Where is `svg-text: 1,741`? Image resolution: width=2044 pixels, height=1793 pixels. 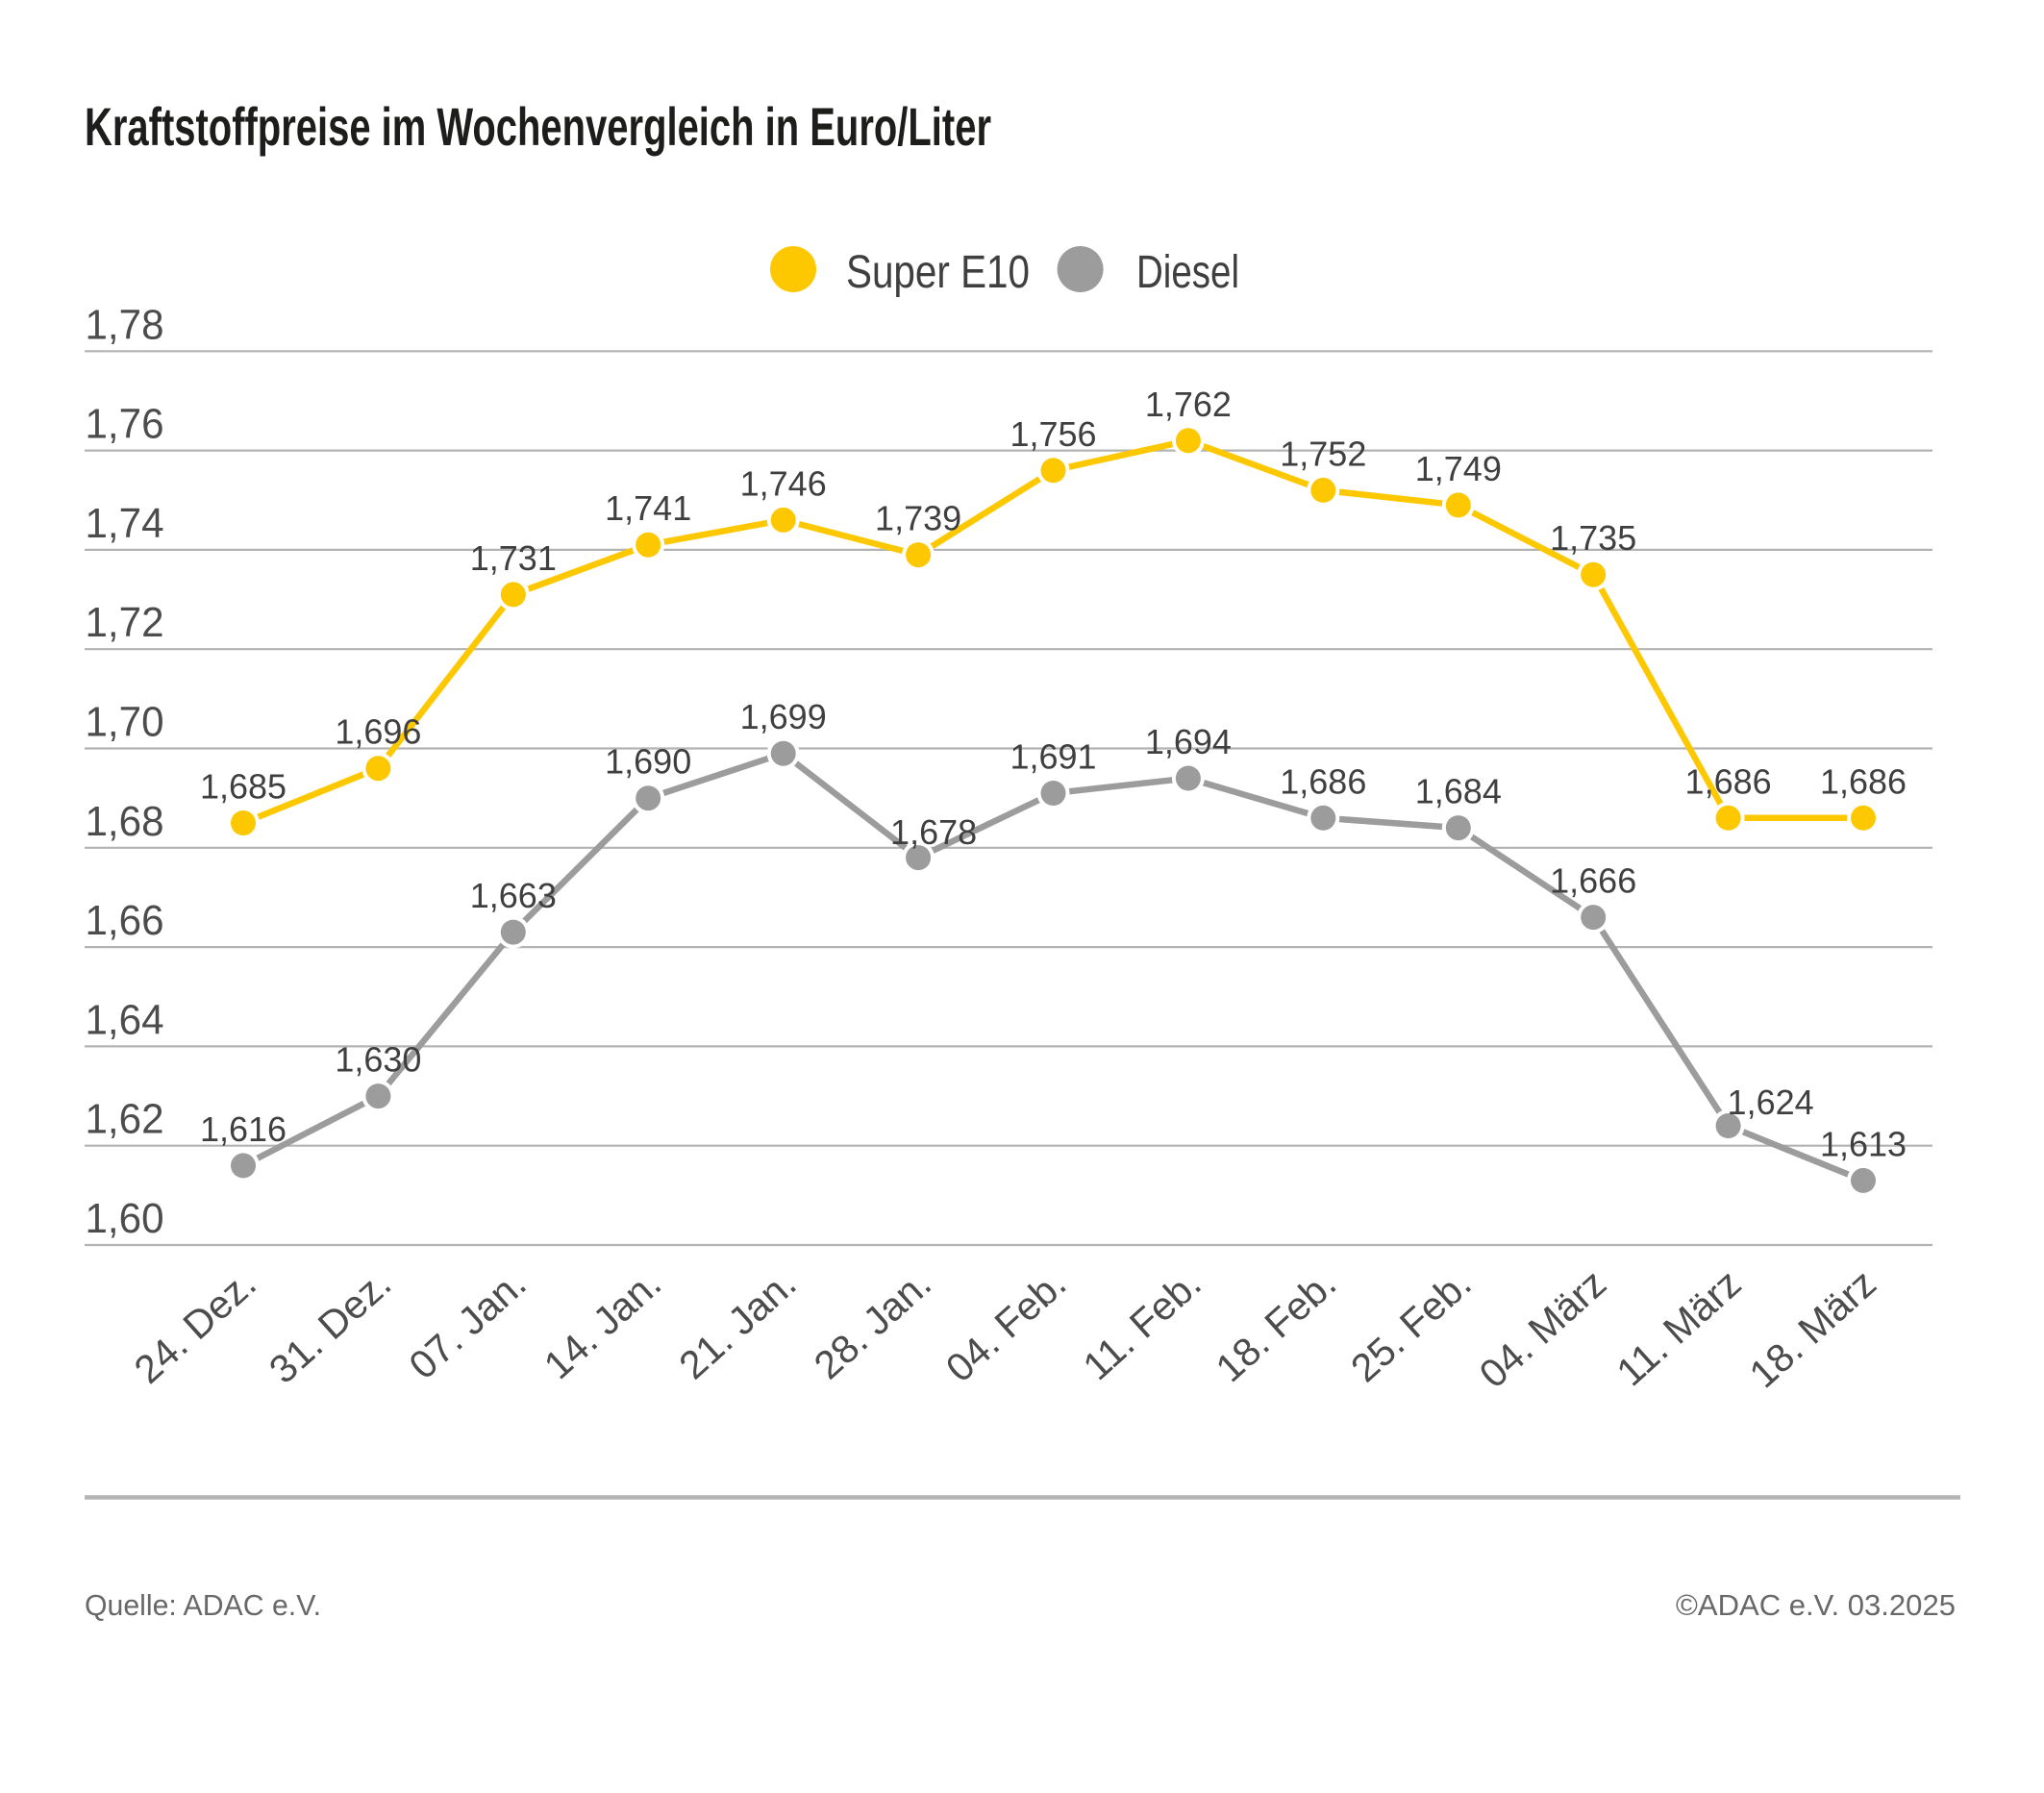
svg-text: 1,741 is located at coordinates (648, 508).